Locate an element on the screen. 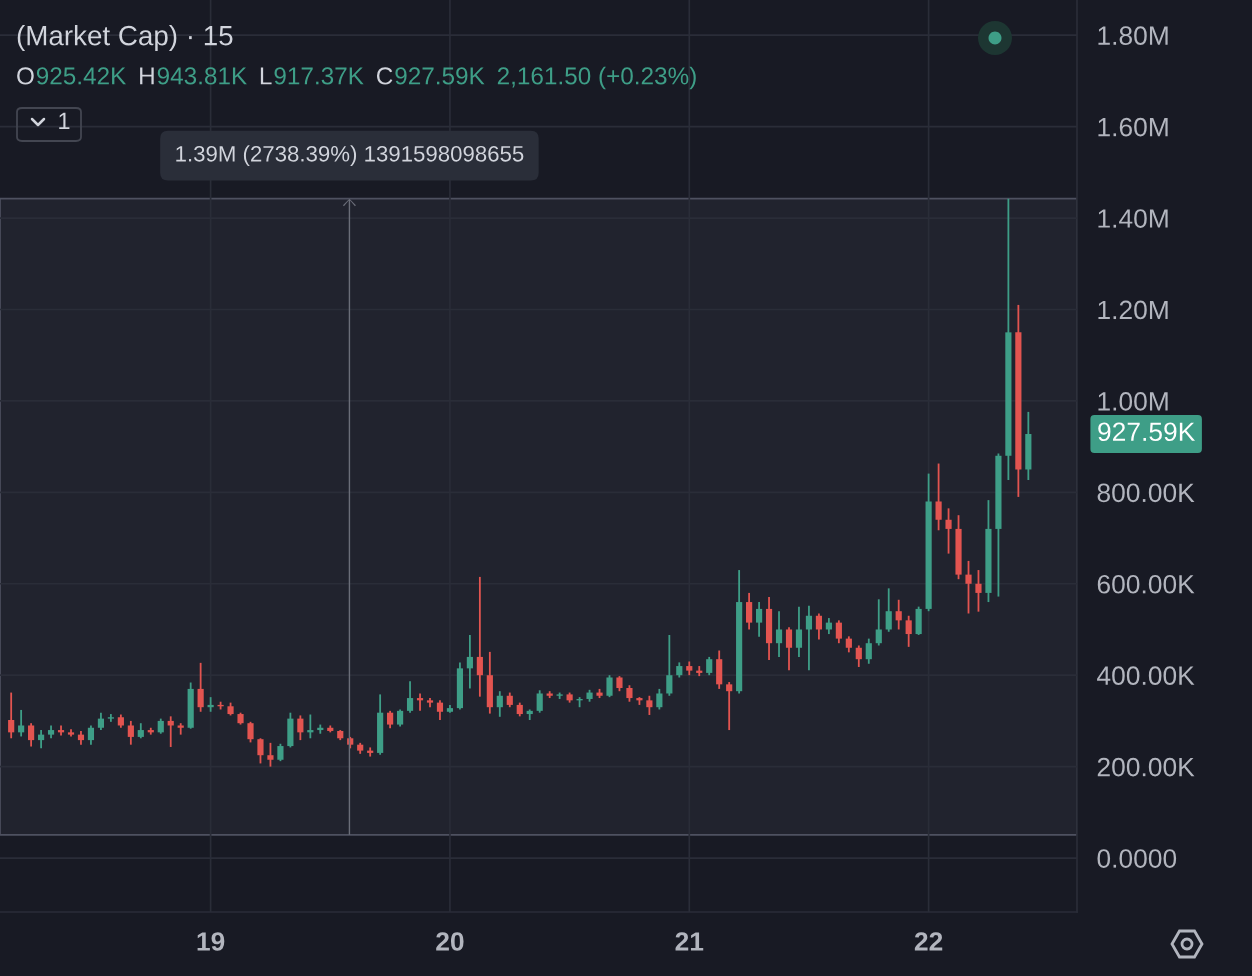 This screenshot has height=976, width=1252. annotation: L is located at coordinates (266, 76).